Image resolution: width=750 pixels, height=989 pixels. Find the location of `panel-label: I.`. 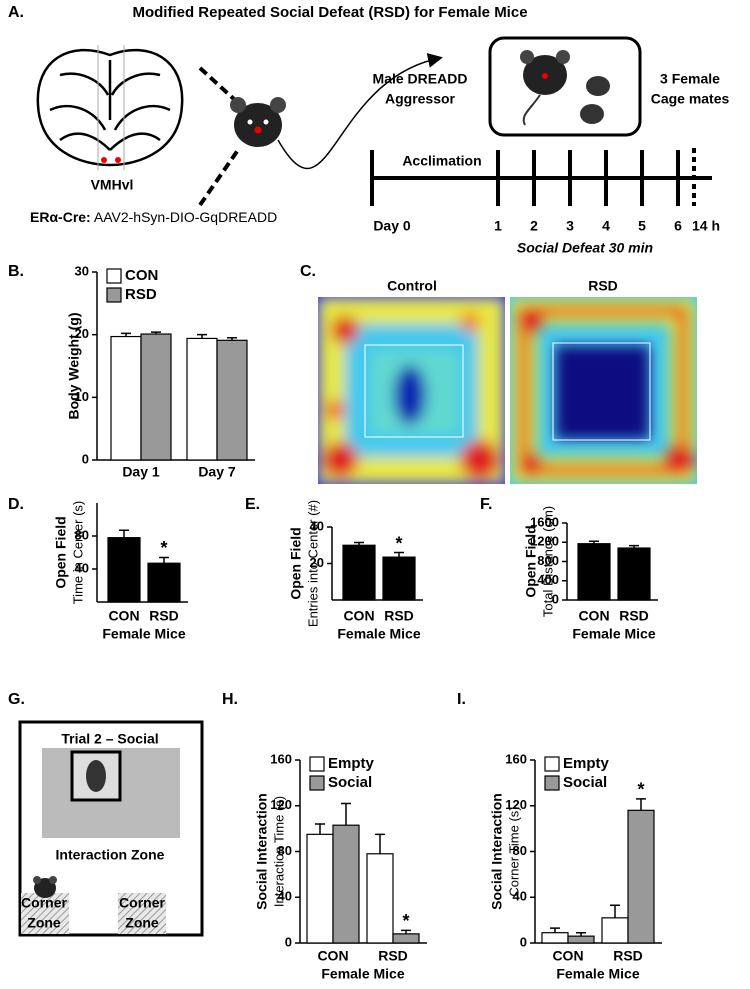

panel-label: I. is located at coordinates (461, 699).